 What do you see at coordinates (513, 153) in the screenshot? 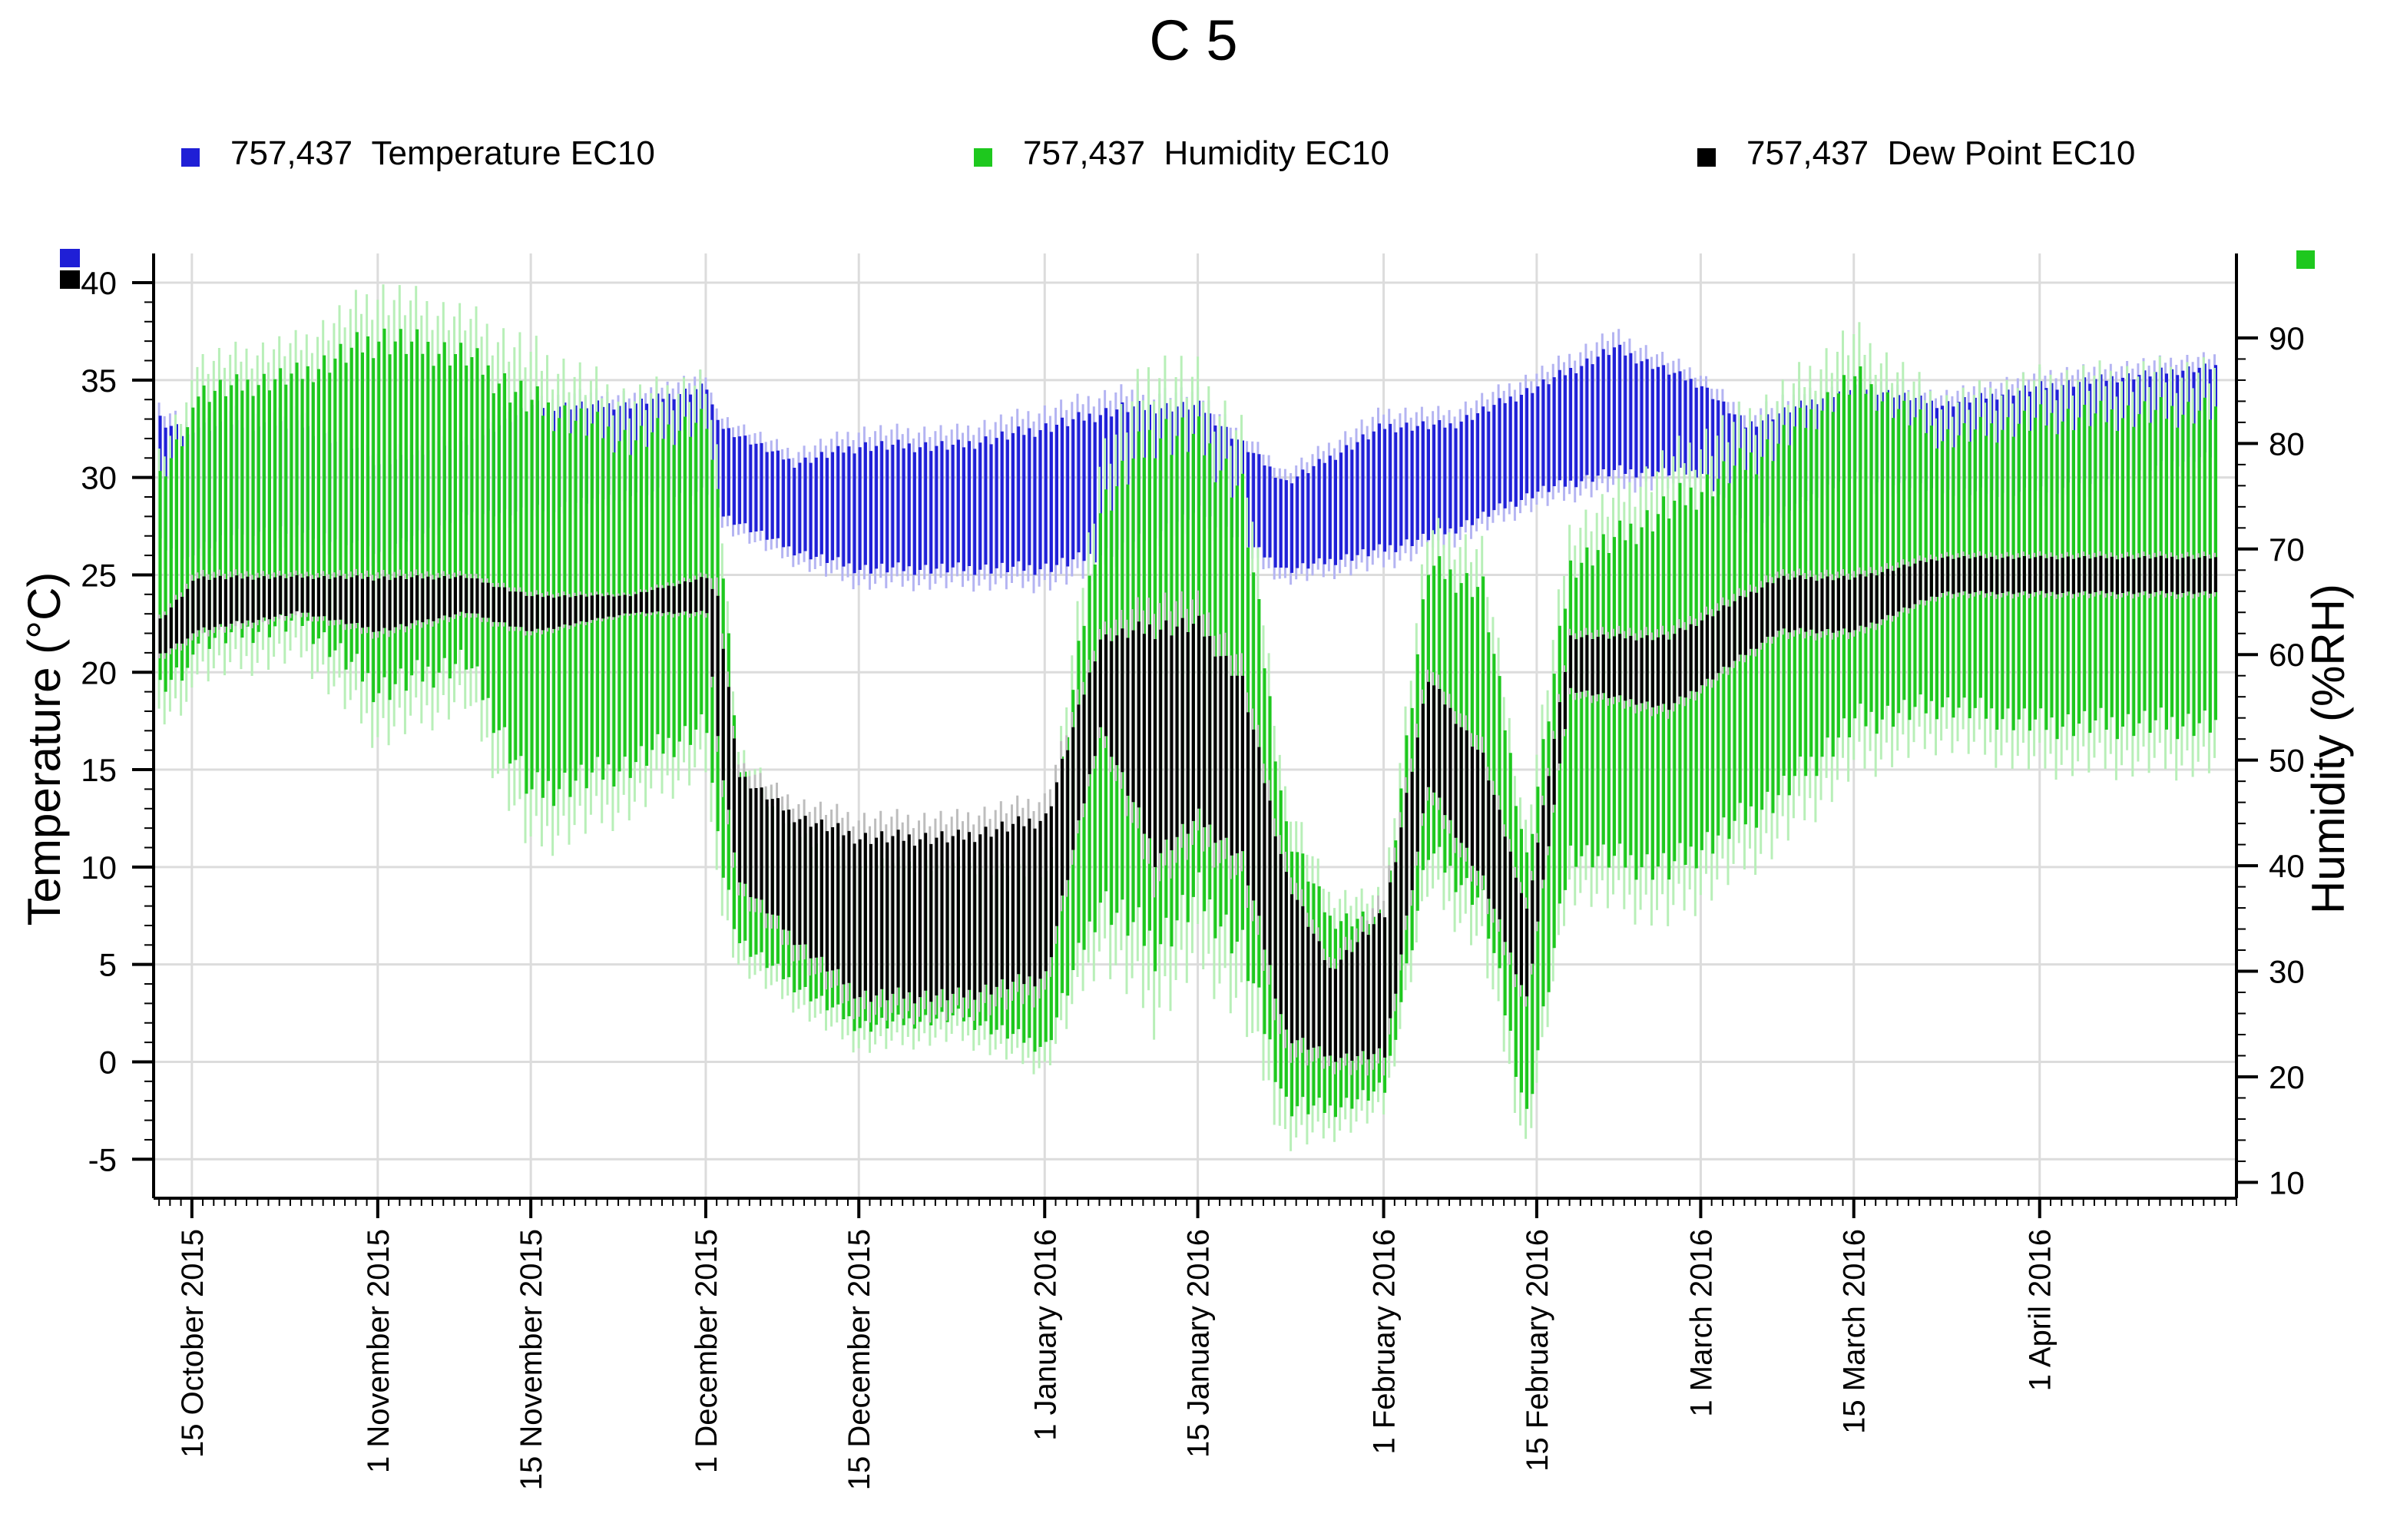
I see `legend-label-temperature: Temperature EC10` at bounding box center [513, 153].